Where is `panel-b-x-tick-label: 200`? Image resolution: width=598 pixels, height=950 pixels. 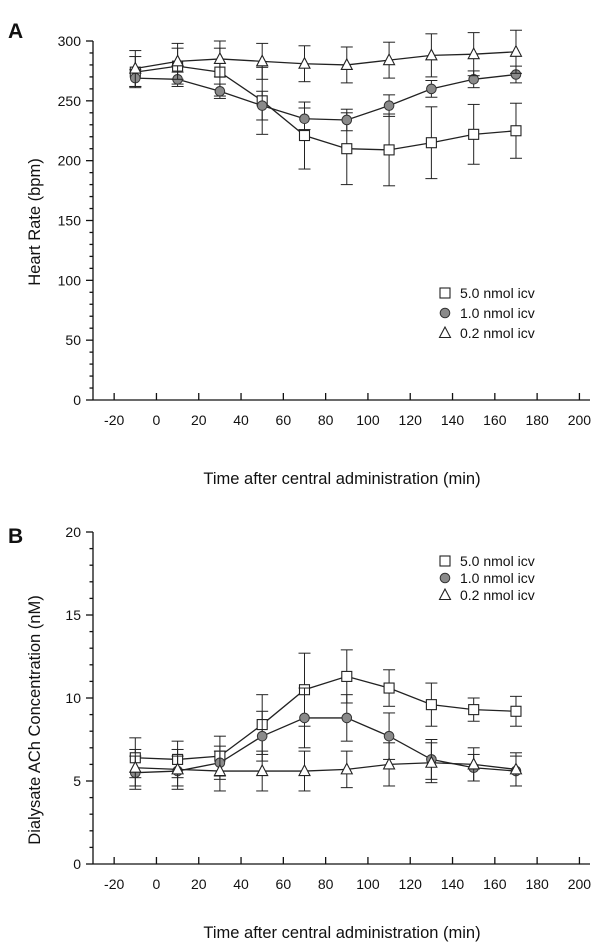
panel-b-x-tick-label: 200 is located at coordinates (580, 884).